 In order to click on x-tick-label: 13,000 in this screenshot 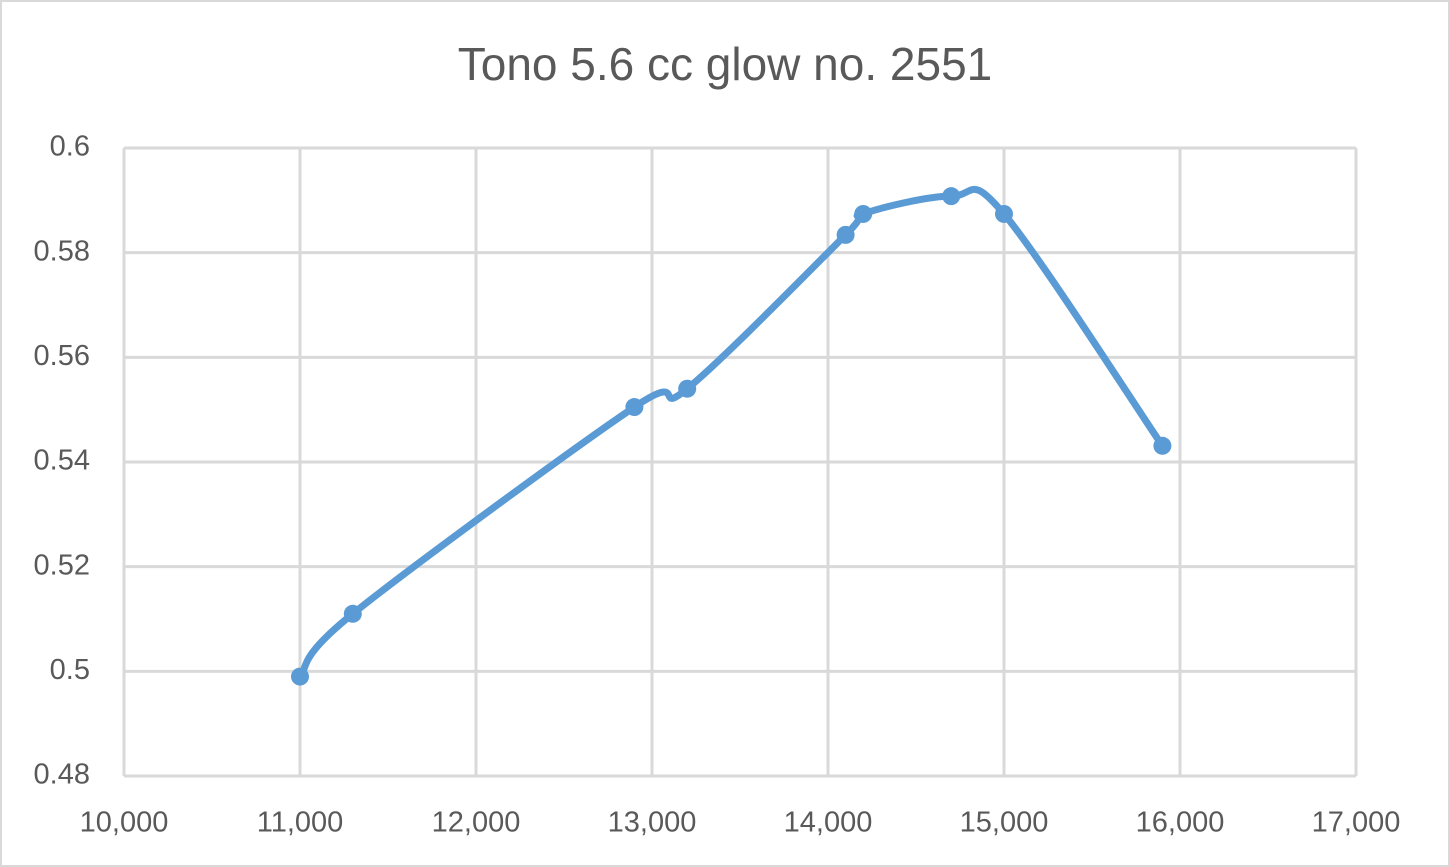, I will do `click(652, 823)`.